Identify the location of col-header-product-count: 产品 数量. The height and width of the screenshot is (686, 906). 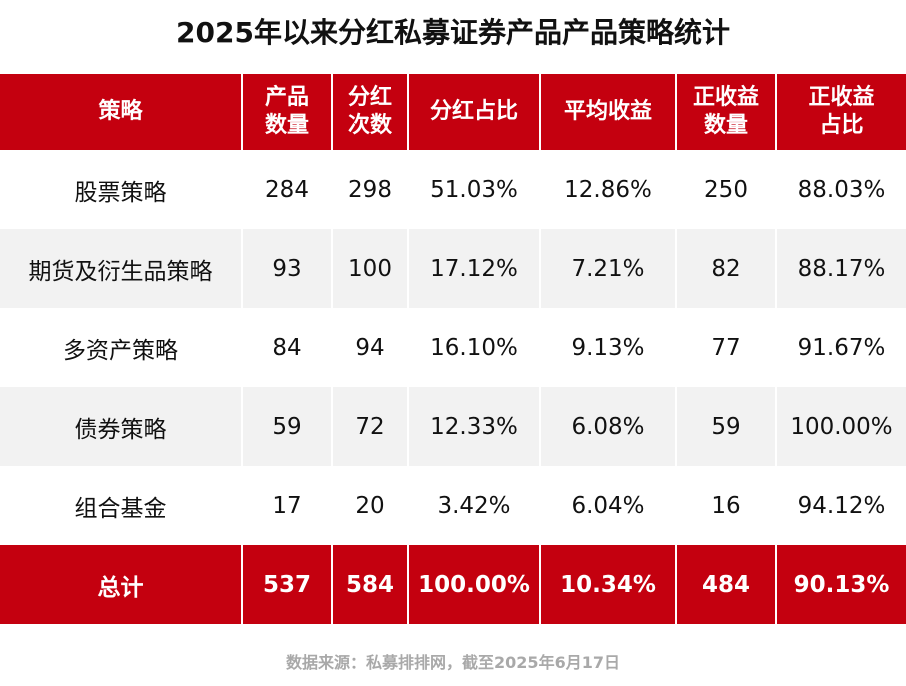
(286, 112).